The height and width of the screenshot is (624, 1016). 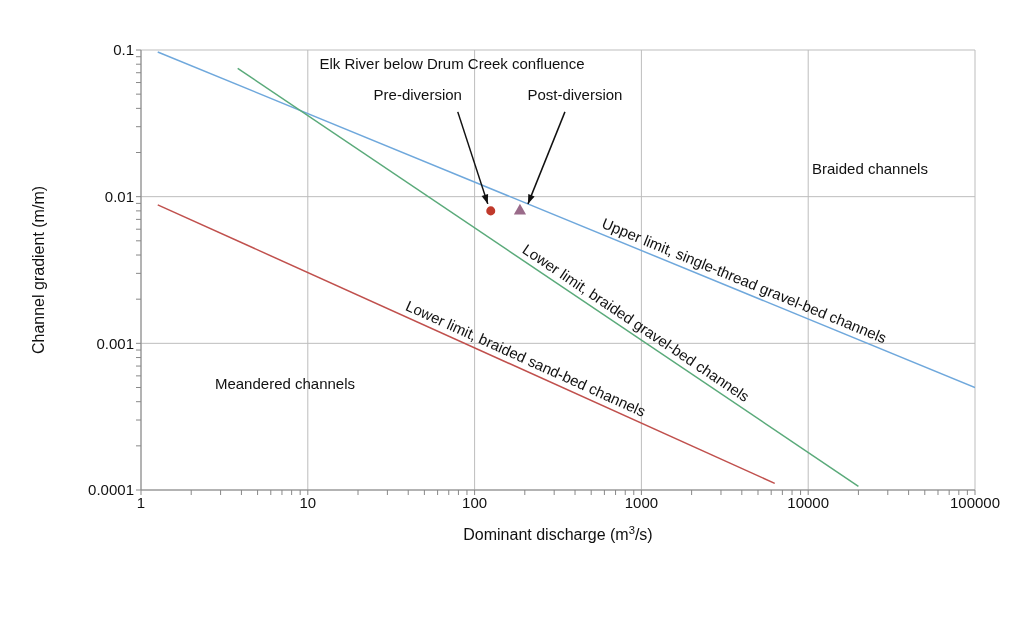 What do you see at coordinates (808, 502) in the screenshot?
I see `x-tick-label: 10000` at bounding box center [808, 502].